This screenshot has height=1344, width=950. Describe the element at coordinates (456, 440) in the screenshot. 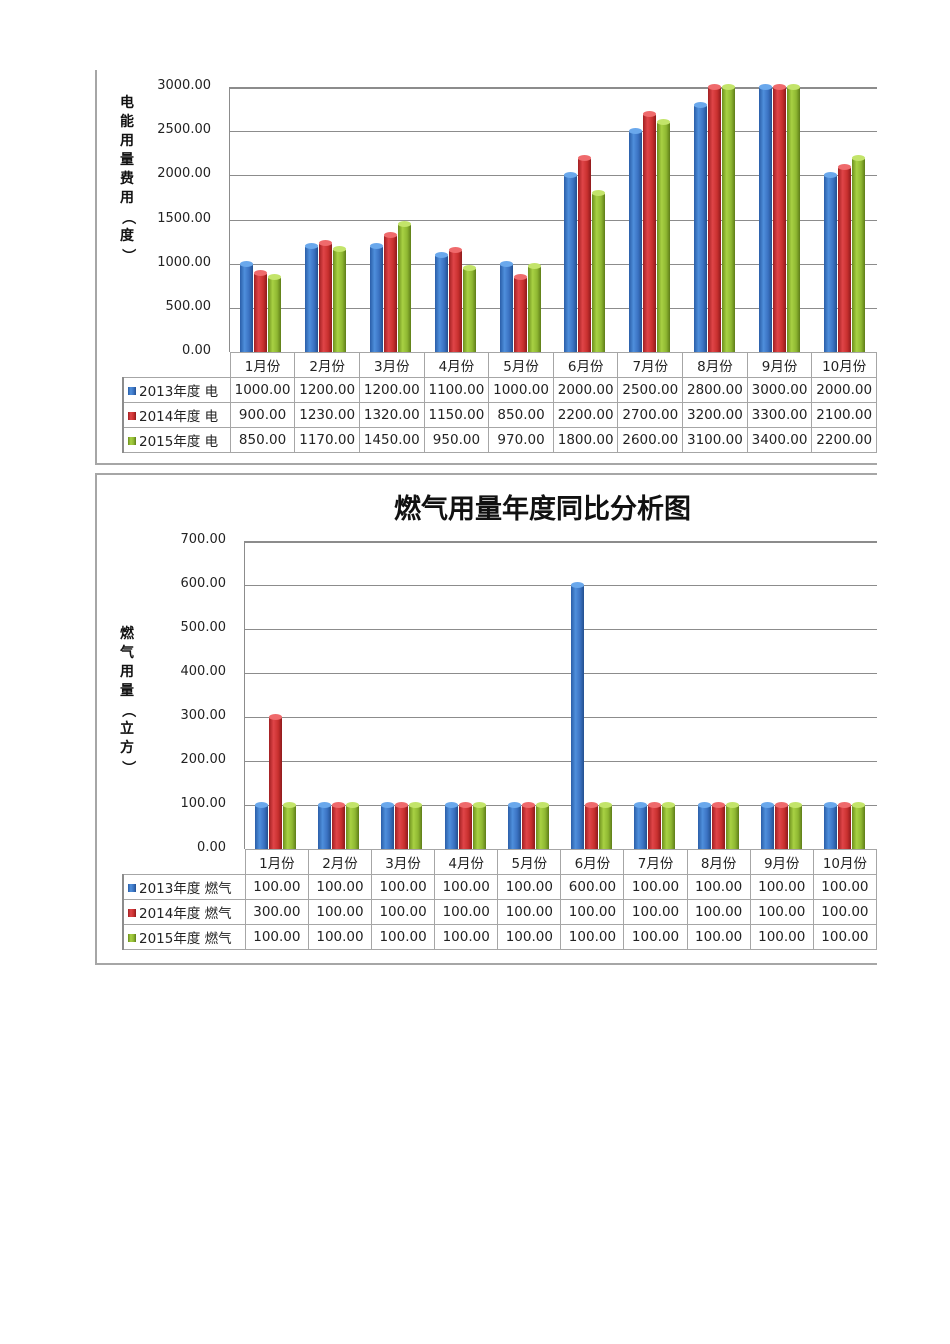

I see `table-cell: 950.00` at that location.